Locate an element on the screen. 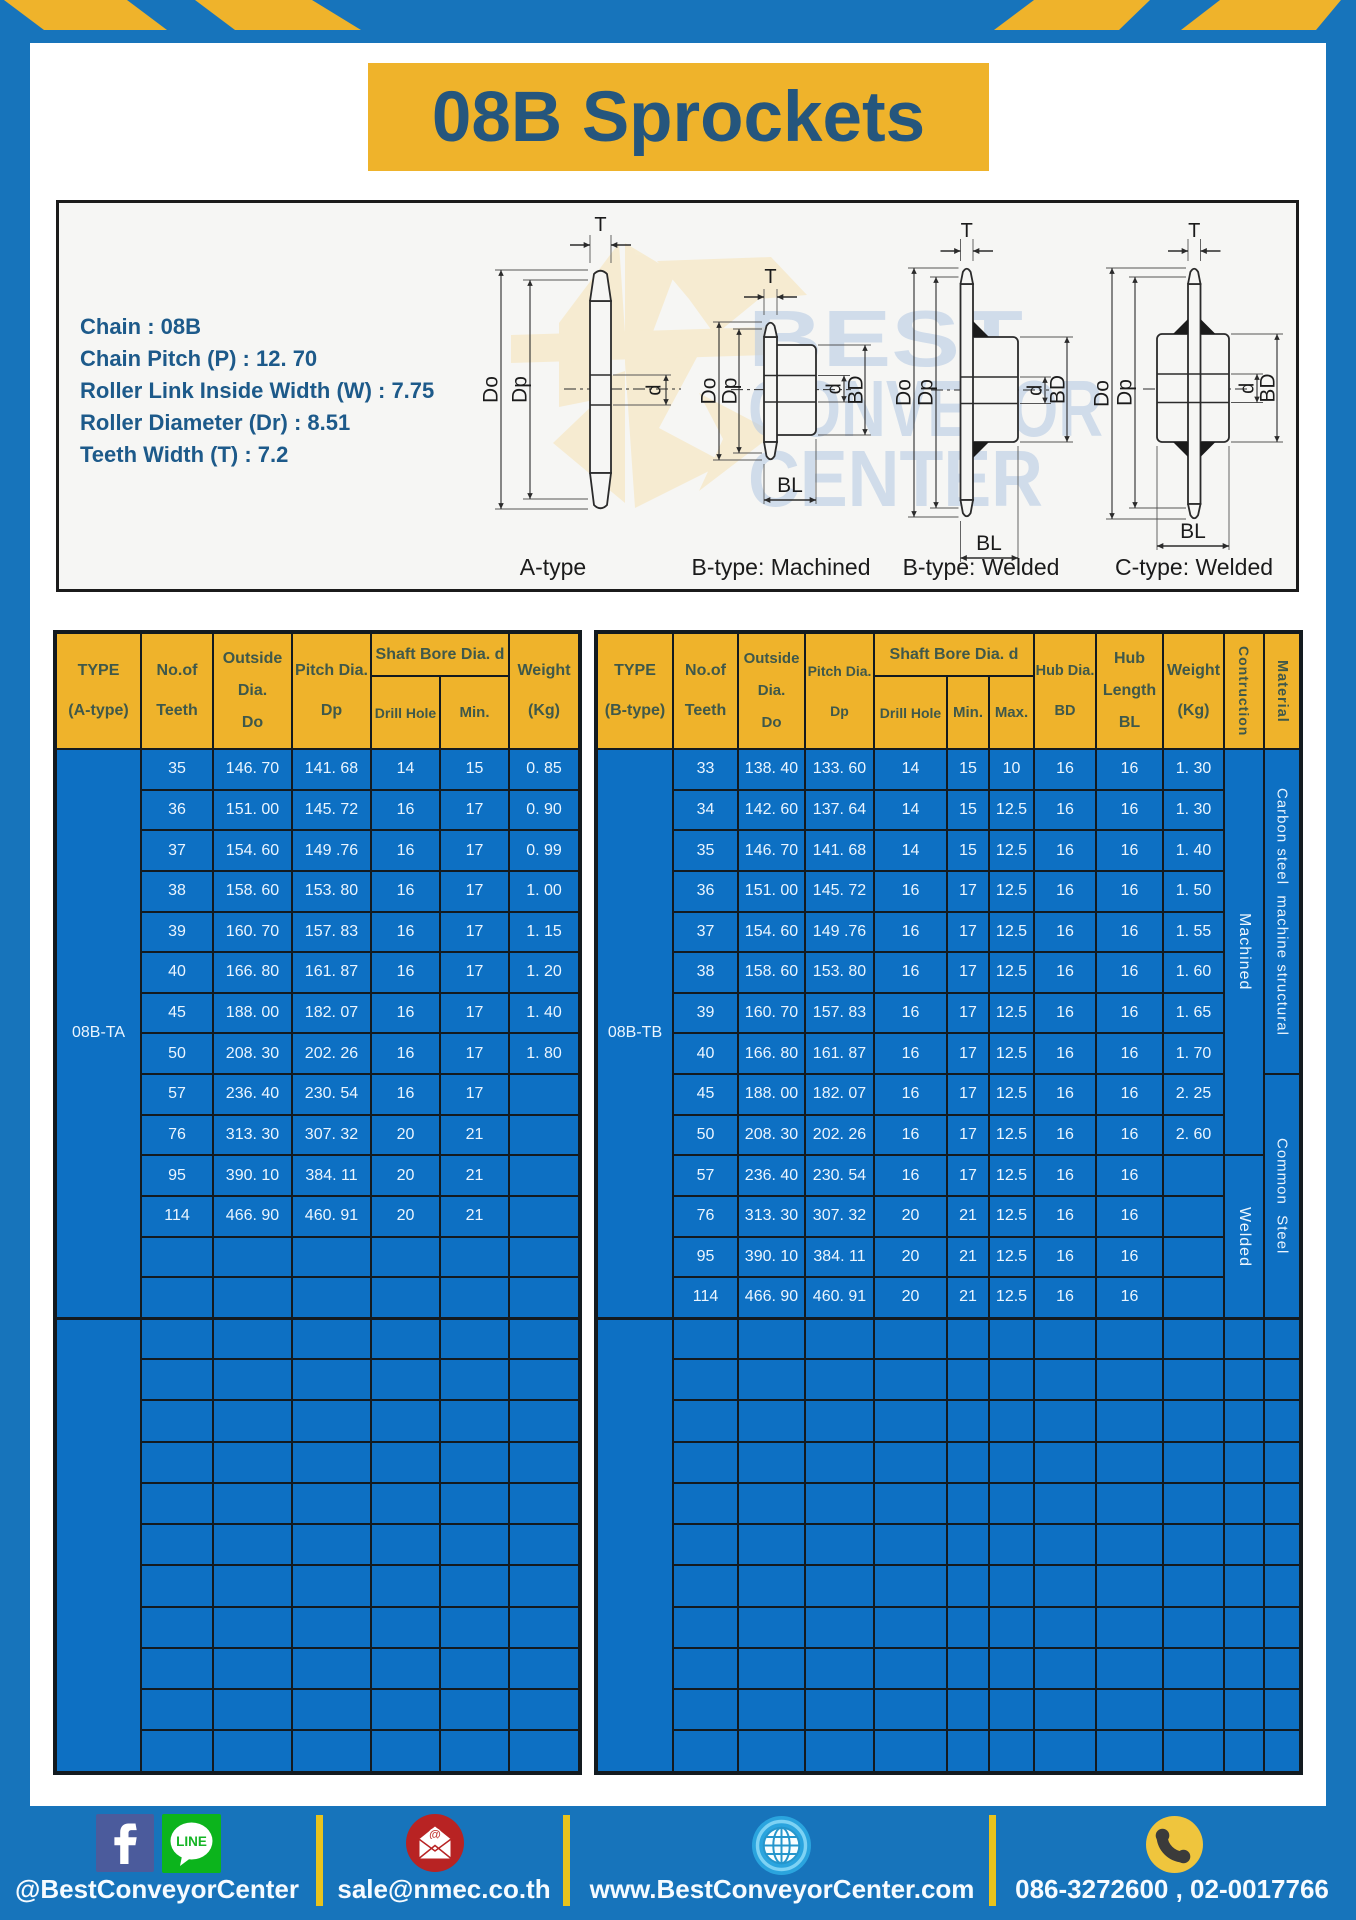  svg-text: B-type: Welded is located at coordinates (981, 567).